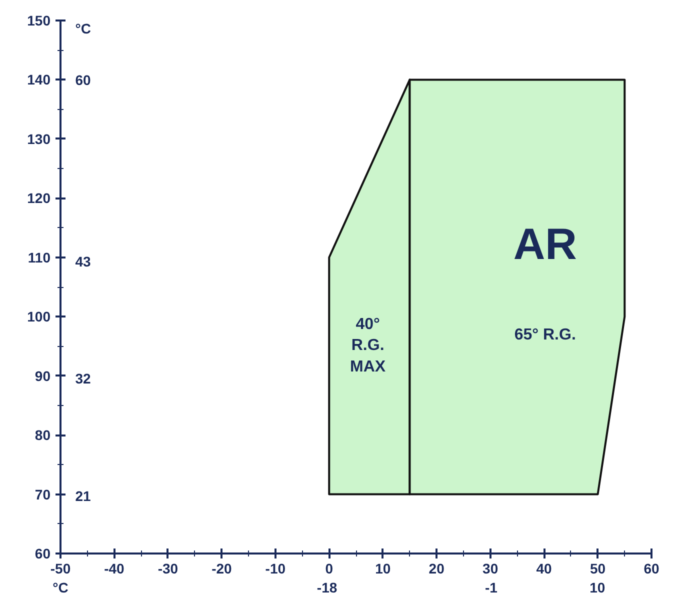  I want to click on y-tick-label: 100, so click(39, 316).